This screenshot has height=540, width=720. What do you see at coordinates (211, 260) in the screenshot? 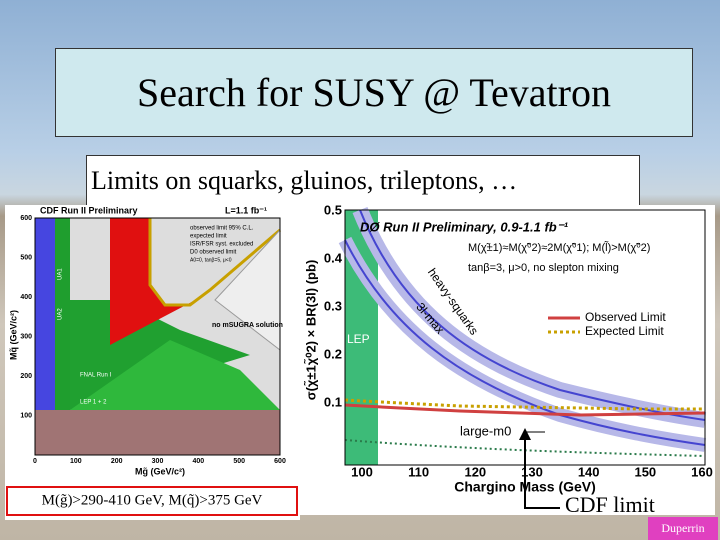
I see `left-params: A0=0, tanβ=5, μ<0` at bounding box center [211, 260].